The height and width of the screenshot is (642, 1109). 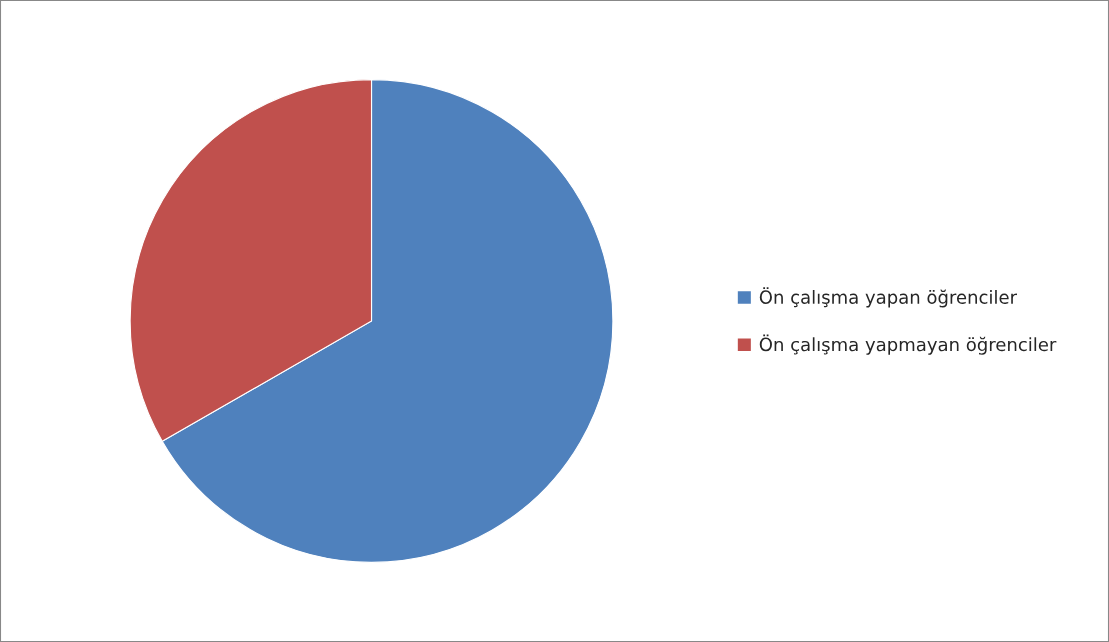 What do you see at coordinates (888, 297) in the screenshot?
I see `legend-label: Ön çalışma yapan öğrenciler` at bounding box center [888, 297].